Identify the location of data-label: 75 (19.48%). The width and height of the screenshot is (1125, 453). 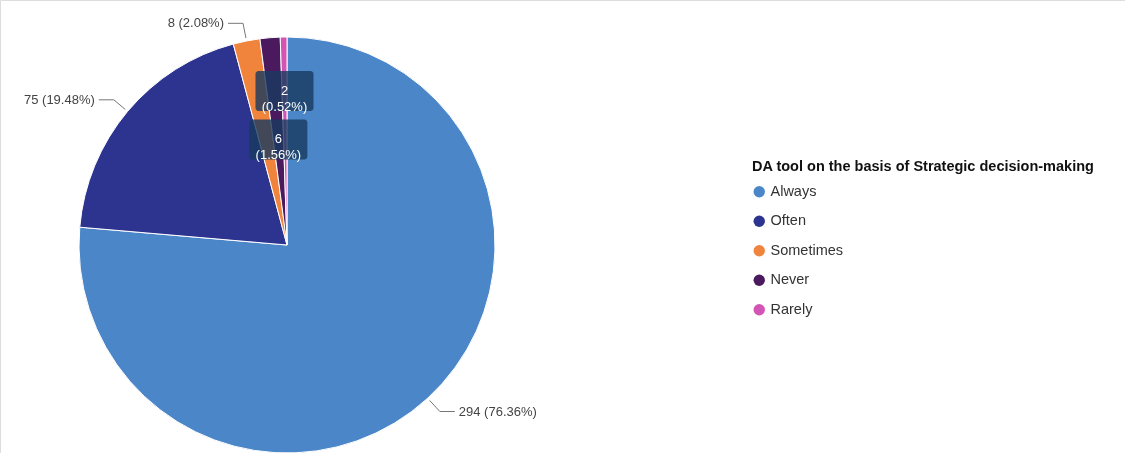
(59, 99).